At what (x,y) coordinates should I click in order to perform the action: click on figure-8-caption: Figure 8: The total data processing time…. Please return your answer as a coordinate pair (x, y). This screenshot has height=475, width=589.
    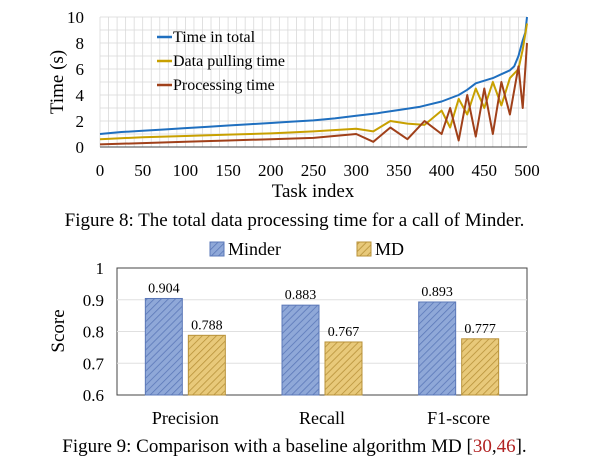
    Looking at the image, I should click on (294, 220).